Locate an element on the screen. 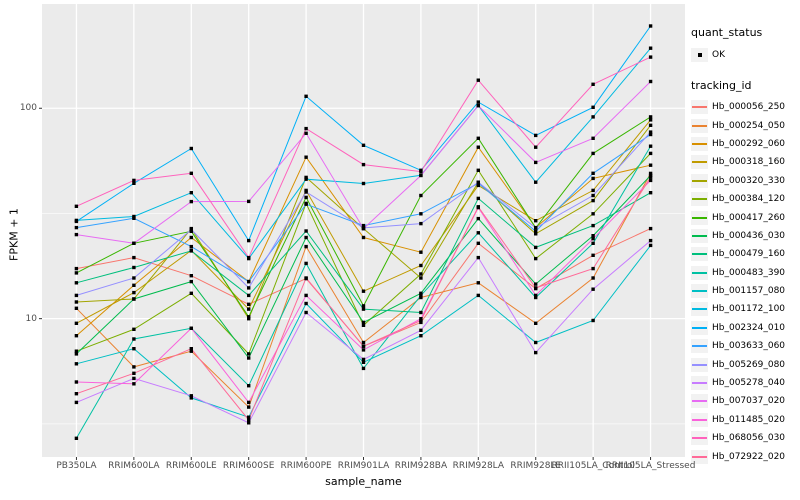 This screenshot has width=800, height=500. x-tick-label: RRIM928BA is located at coordinates (421, 466).